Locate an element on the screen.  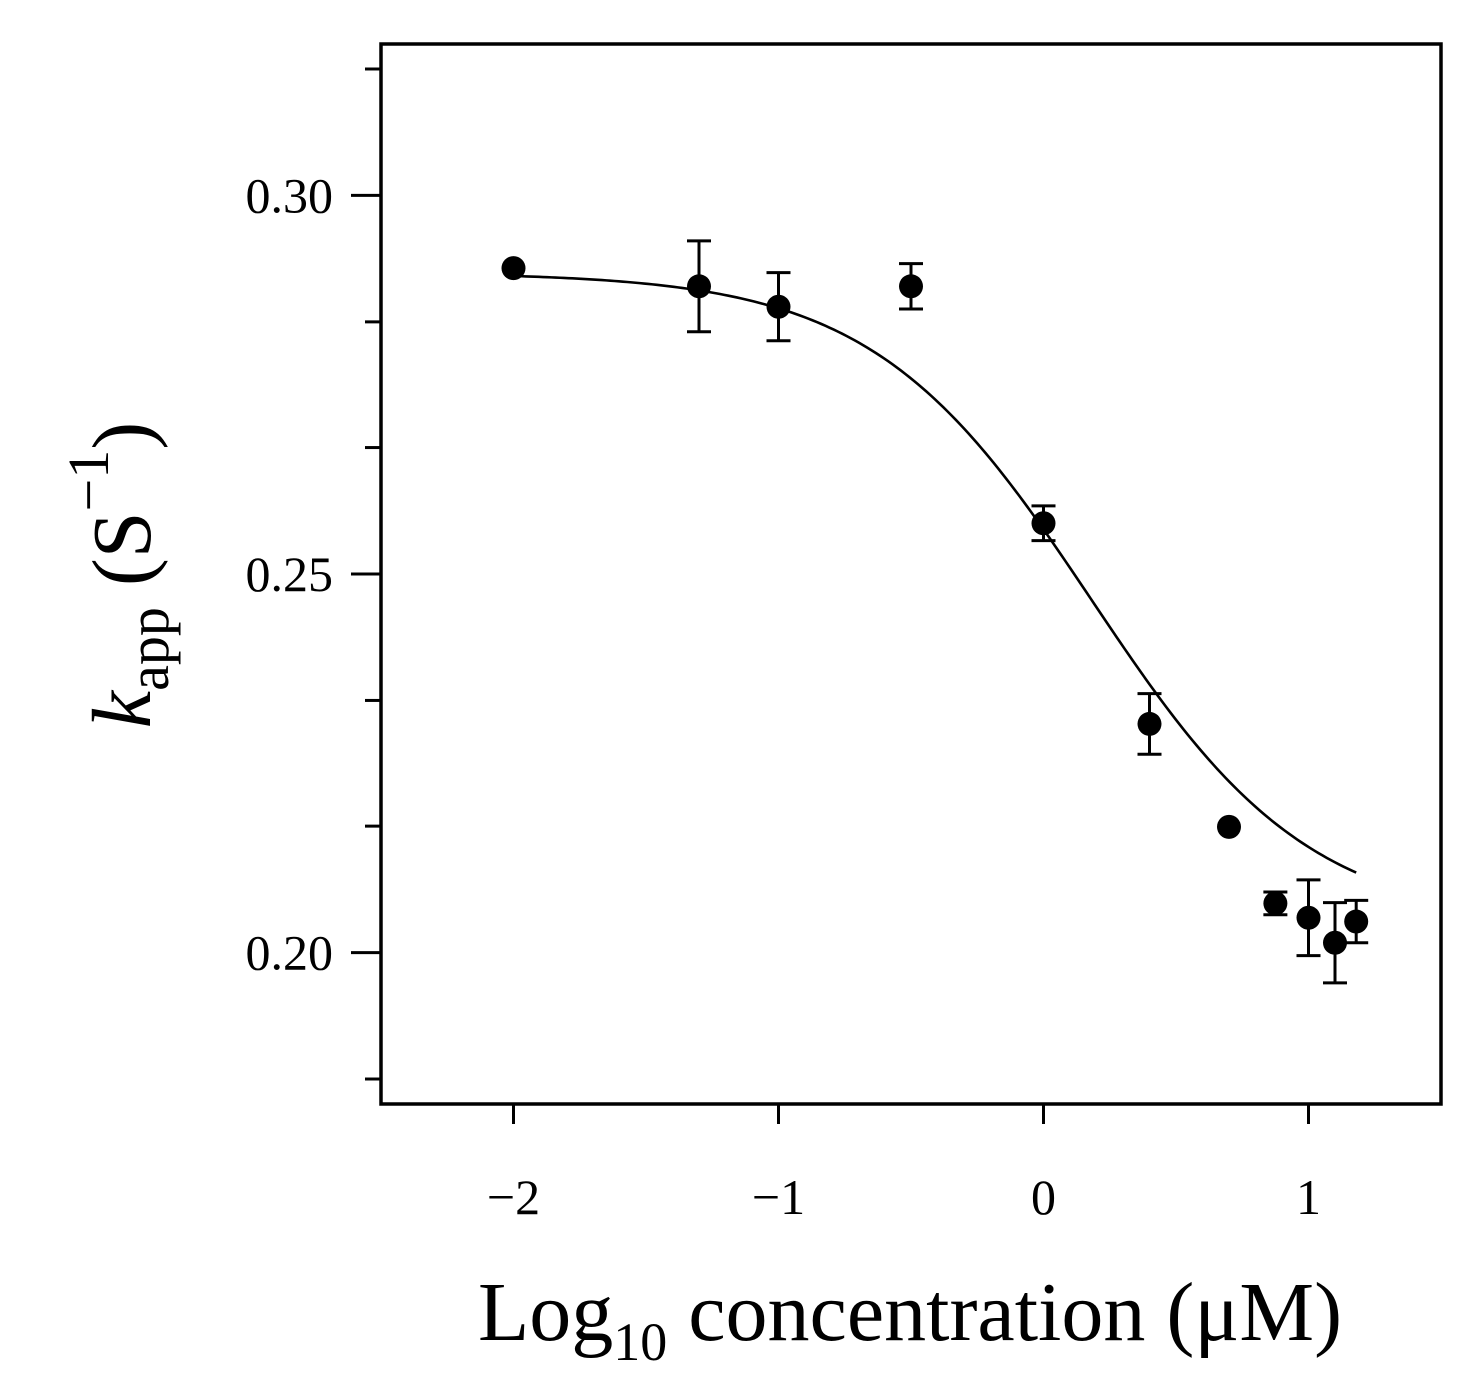
x-axis-title-rest: concentration (μM) is located at coordinates (1004, 1312).